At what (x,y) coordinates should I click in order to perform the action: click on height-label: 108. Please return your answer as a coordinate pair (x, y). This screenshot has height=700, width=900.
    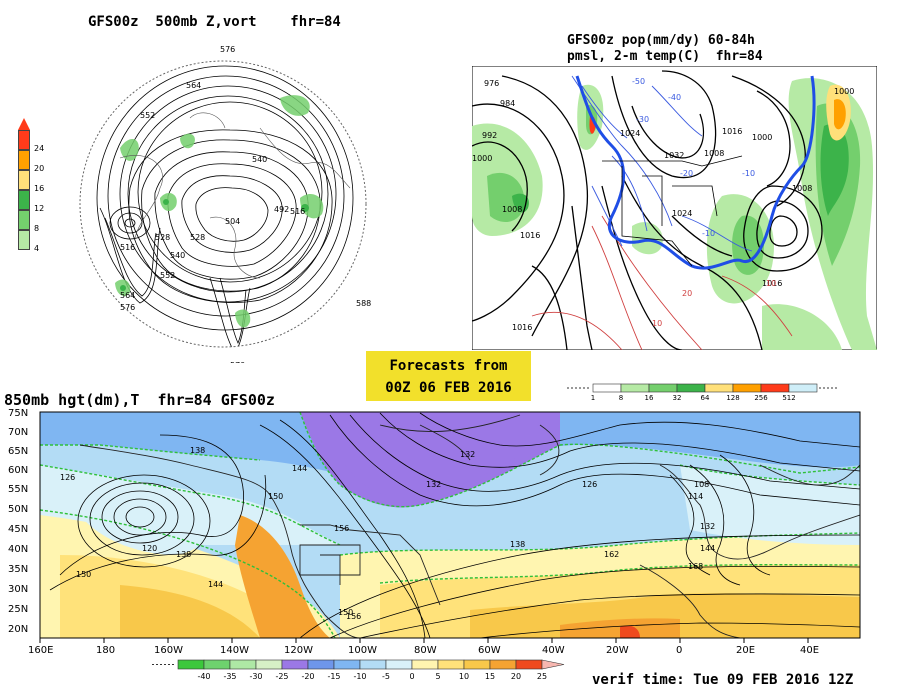
    Looking at the image, I should click on (701, 484).